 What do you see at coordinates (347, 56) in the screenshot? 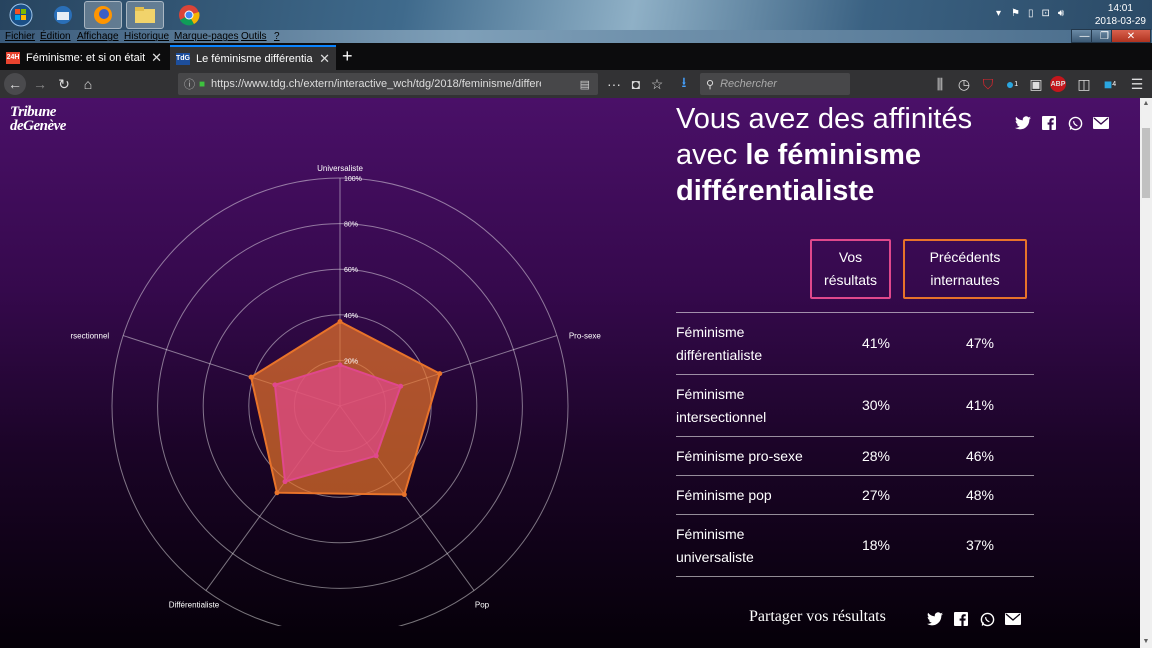
I see `new-tab-button: +` at bounding box center [347, 56].